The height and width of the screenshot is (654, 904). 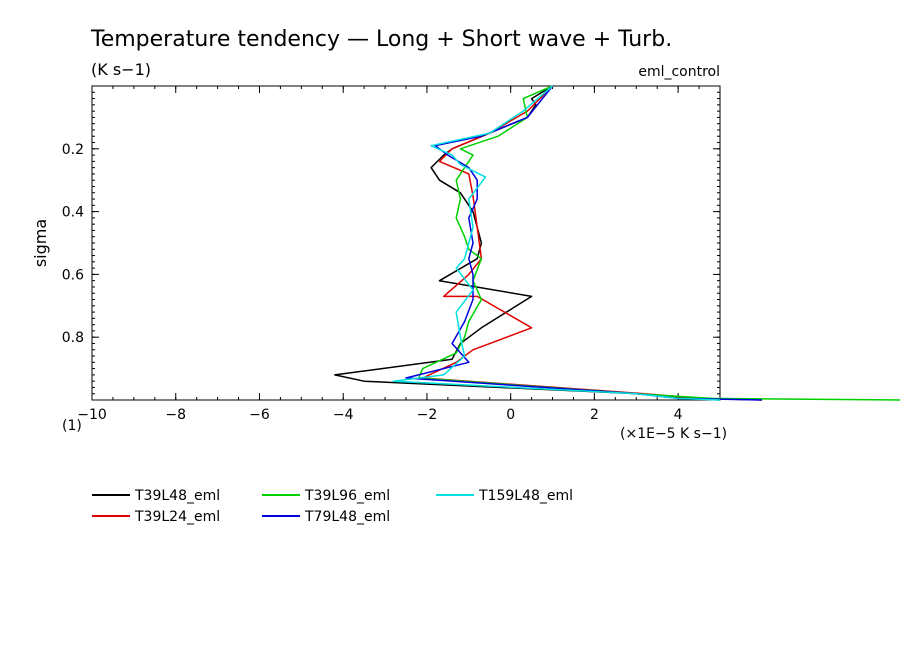 I want to click on x-tick-label: −8, so click(x=175, y=415).